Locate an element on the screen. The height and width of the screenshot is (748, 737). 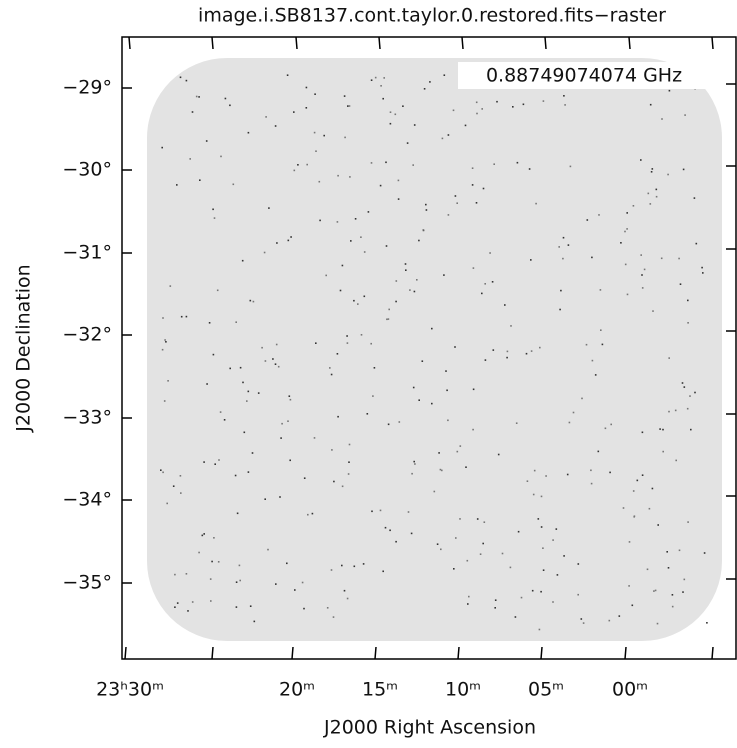
x-tick-label: 10ᵐ is located at coordinates (463, 690).